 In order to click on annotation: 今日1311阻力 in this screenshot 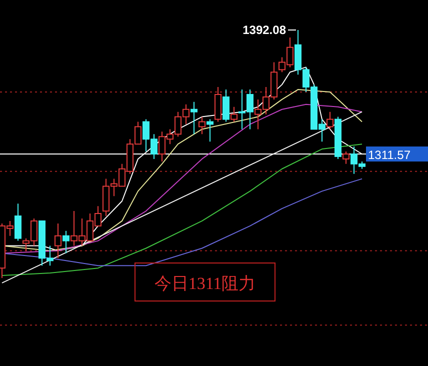, I will do `click(205, 283)`.